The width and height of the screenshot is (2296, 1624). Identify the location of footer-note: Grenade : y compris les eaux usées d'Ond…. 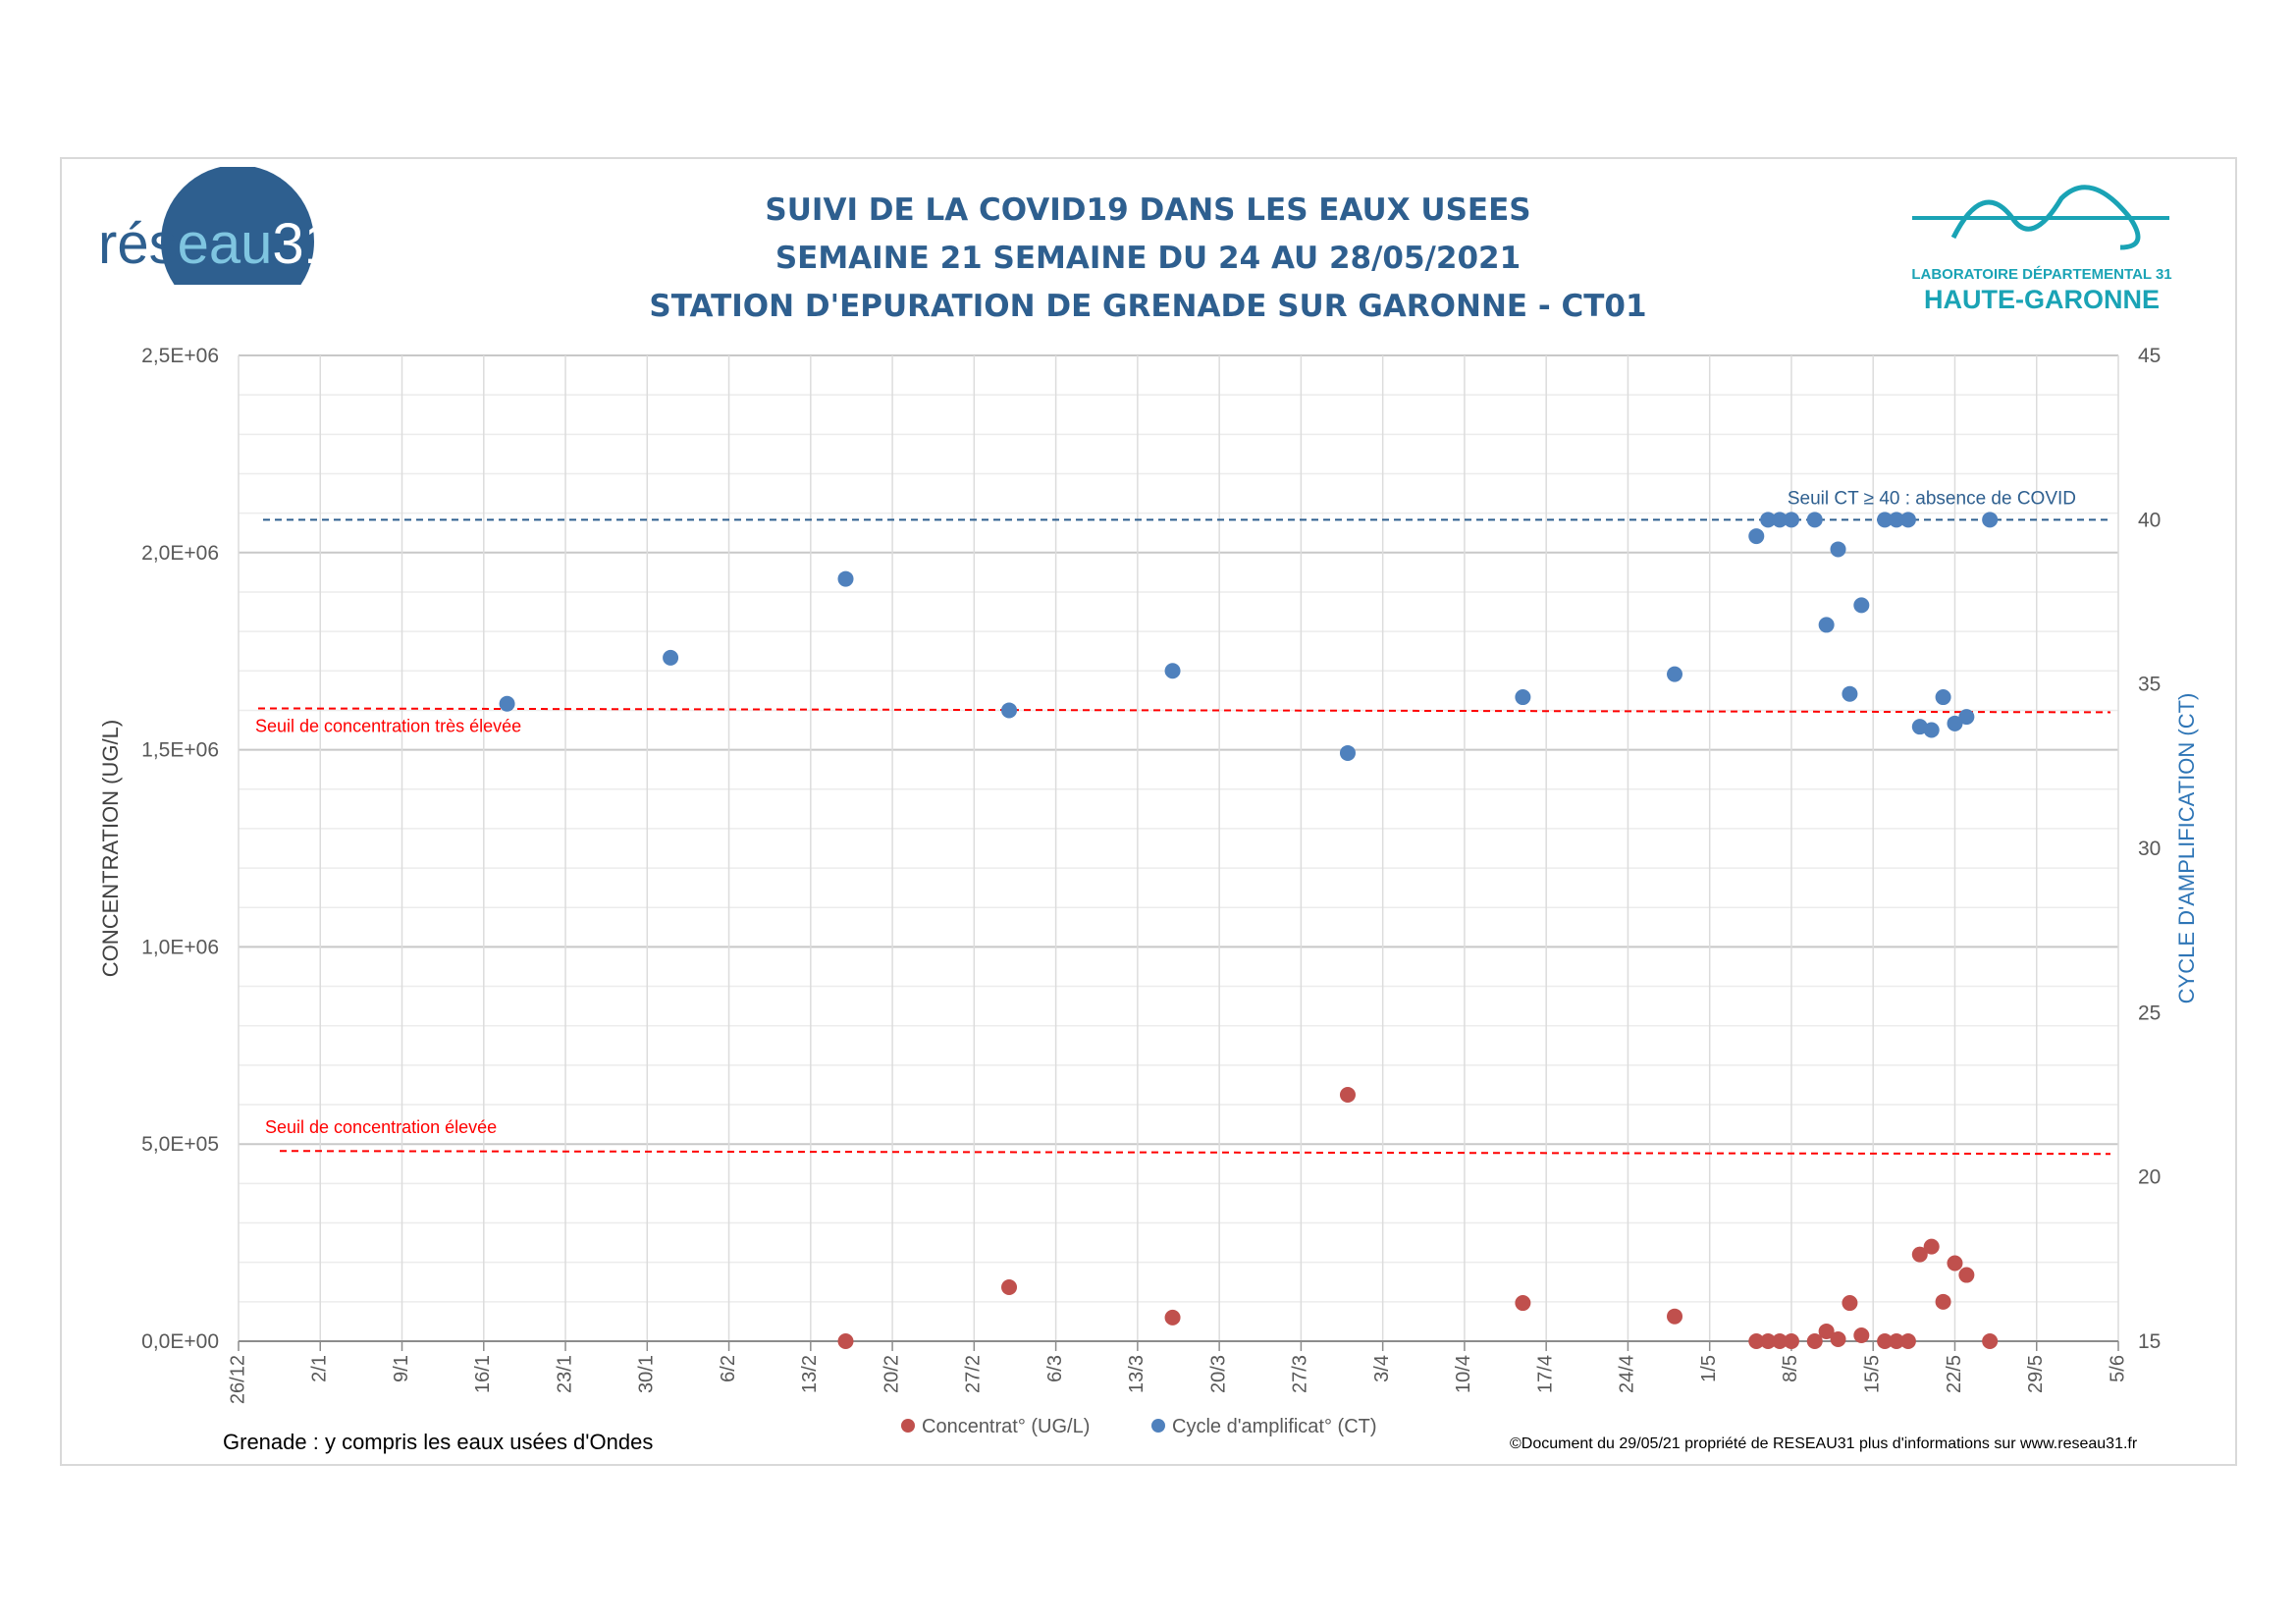
(438, 1442).